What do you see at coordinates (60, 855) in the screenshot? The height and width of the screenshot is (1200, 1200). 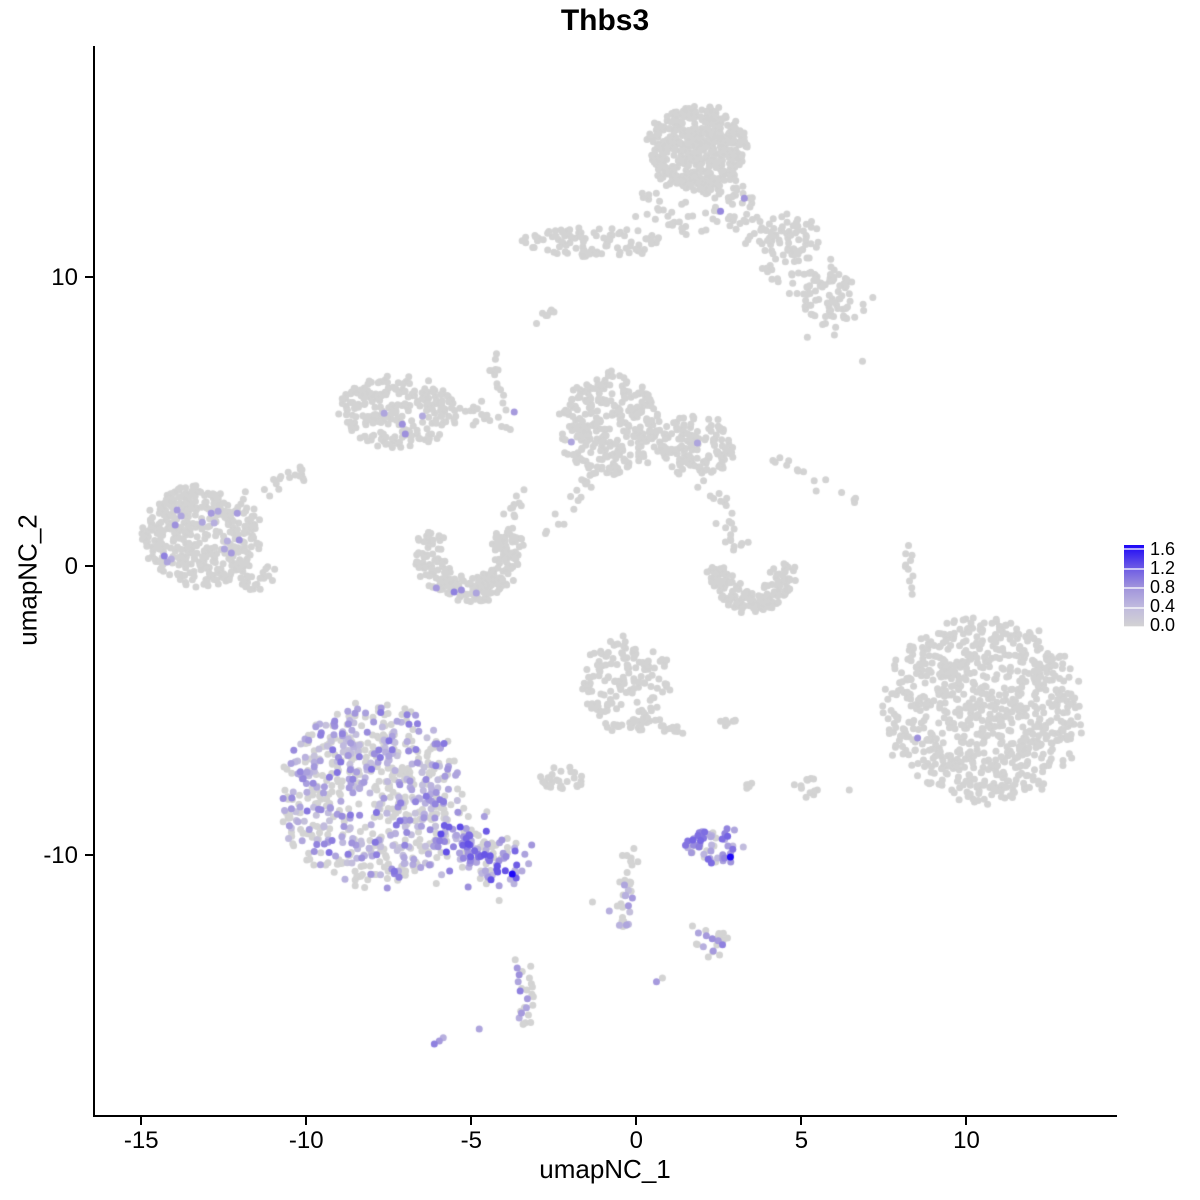 I see `y-tick-label: -10` at bounding box center [60, 855].